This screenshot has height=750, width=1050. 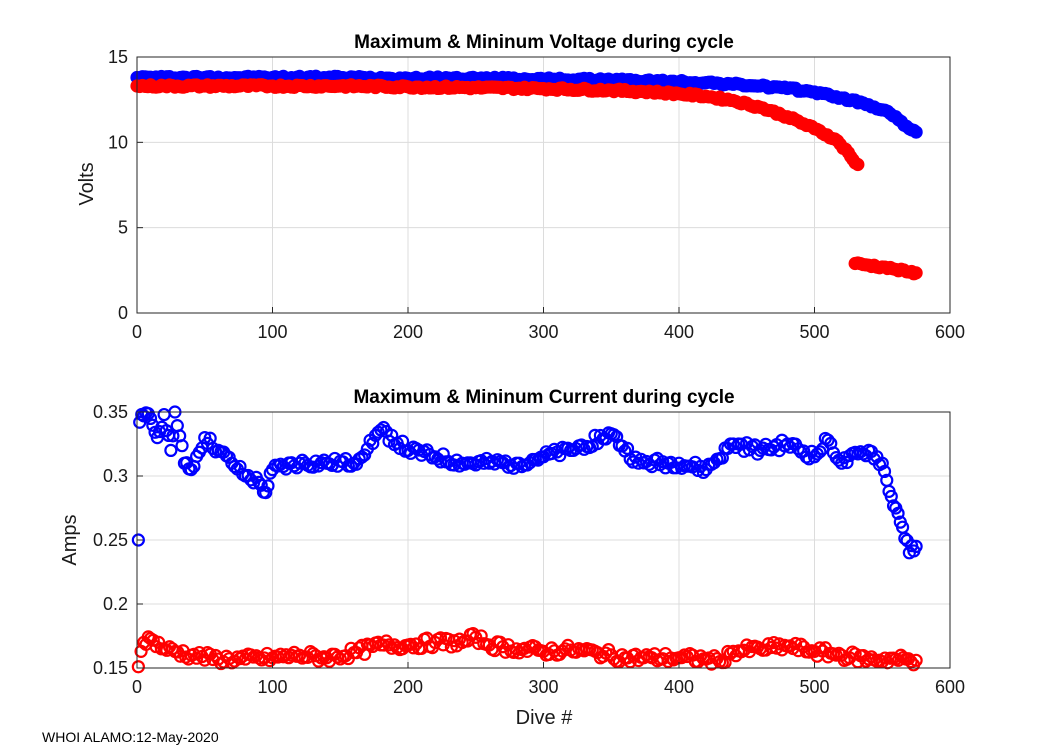 What do you see at coordinates (543, 687) in the screenshot?
I see `current-x-tick-label: 300` at bounding box center [543, 687].